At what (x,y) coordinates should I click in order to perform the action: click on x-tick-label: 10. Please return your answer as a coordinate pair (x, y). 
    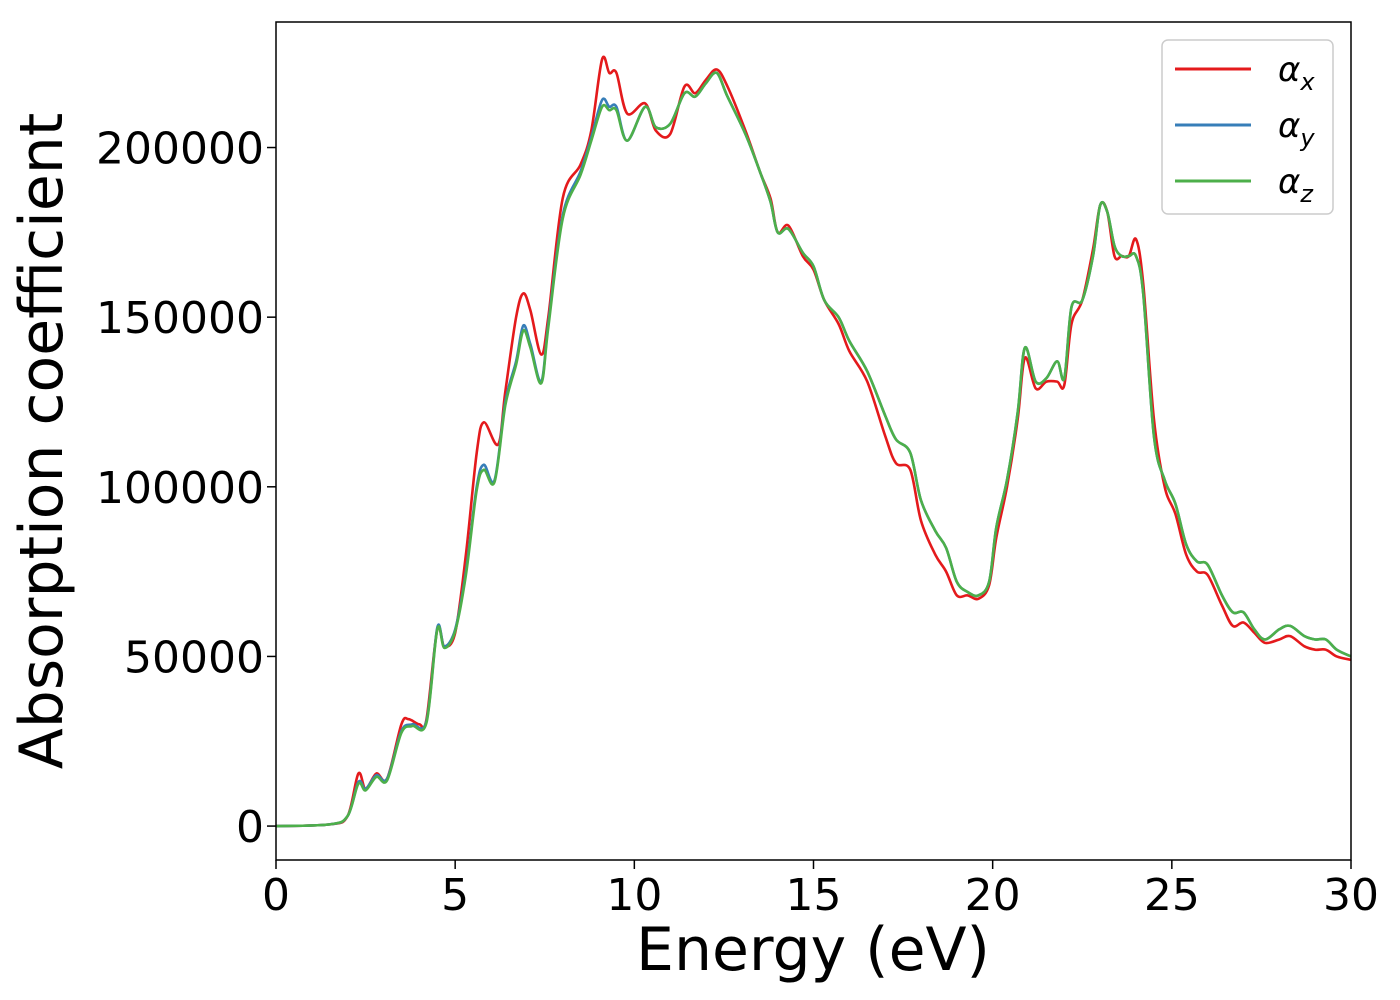
    Looking at the image, I should click on (634, 895).